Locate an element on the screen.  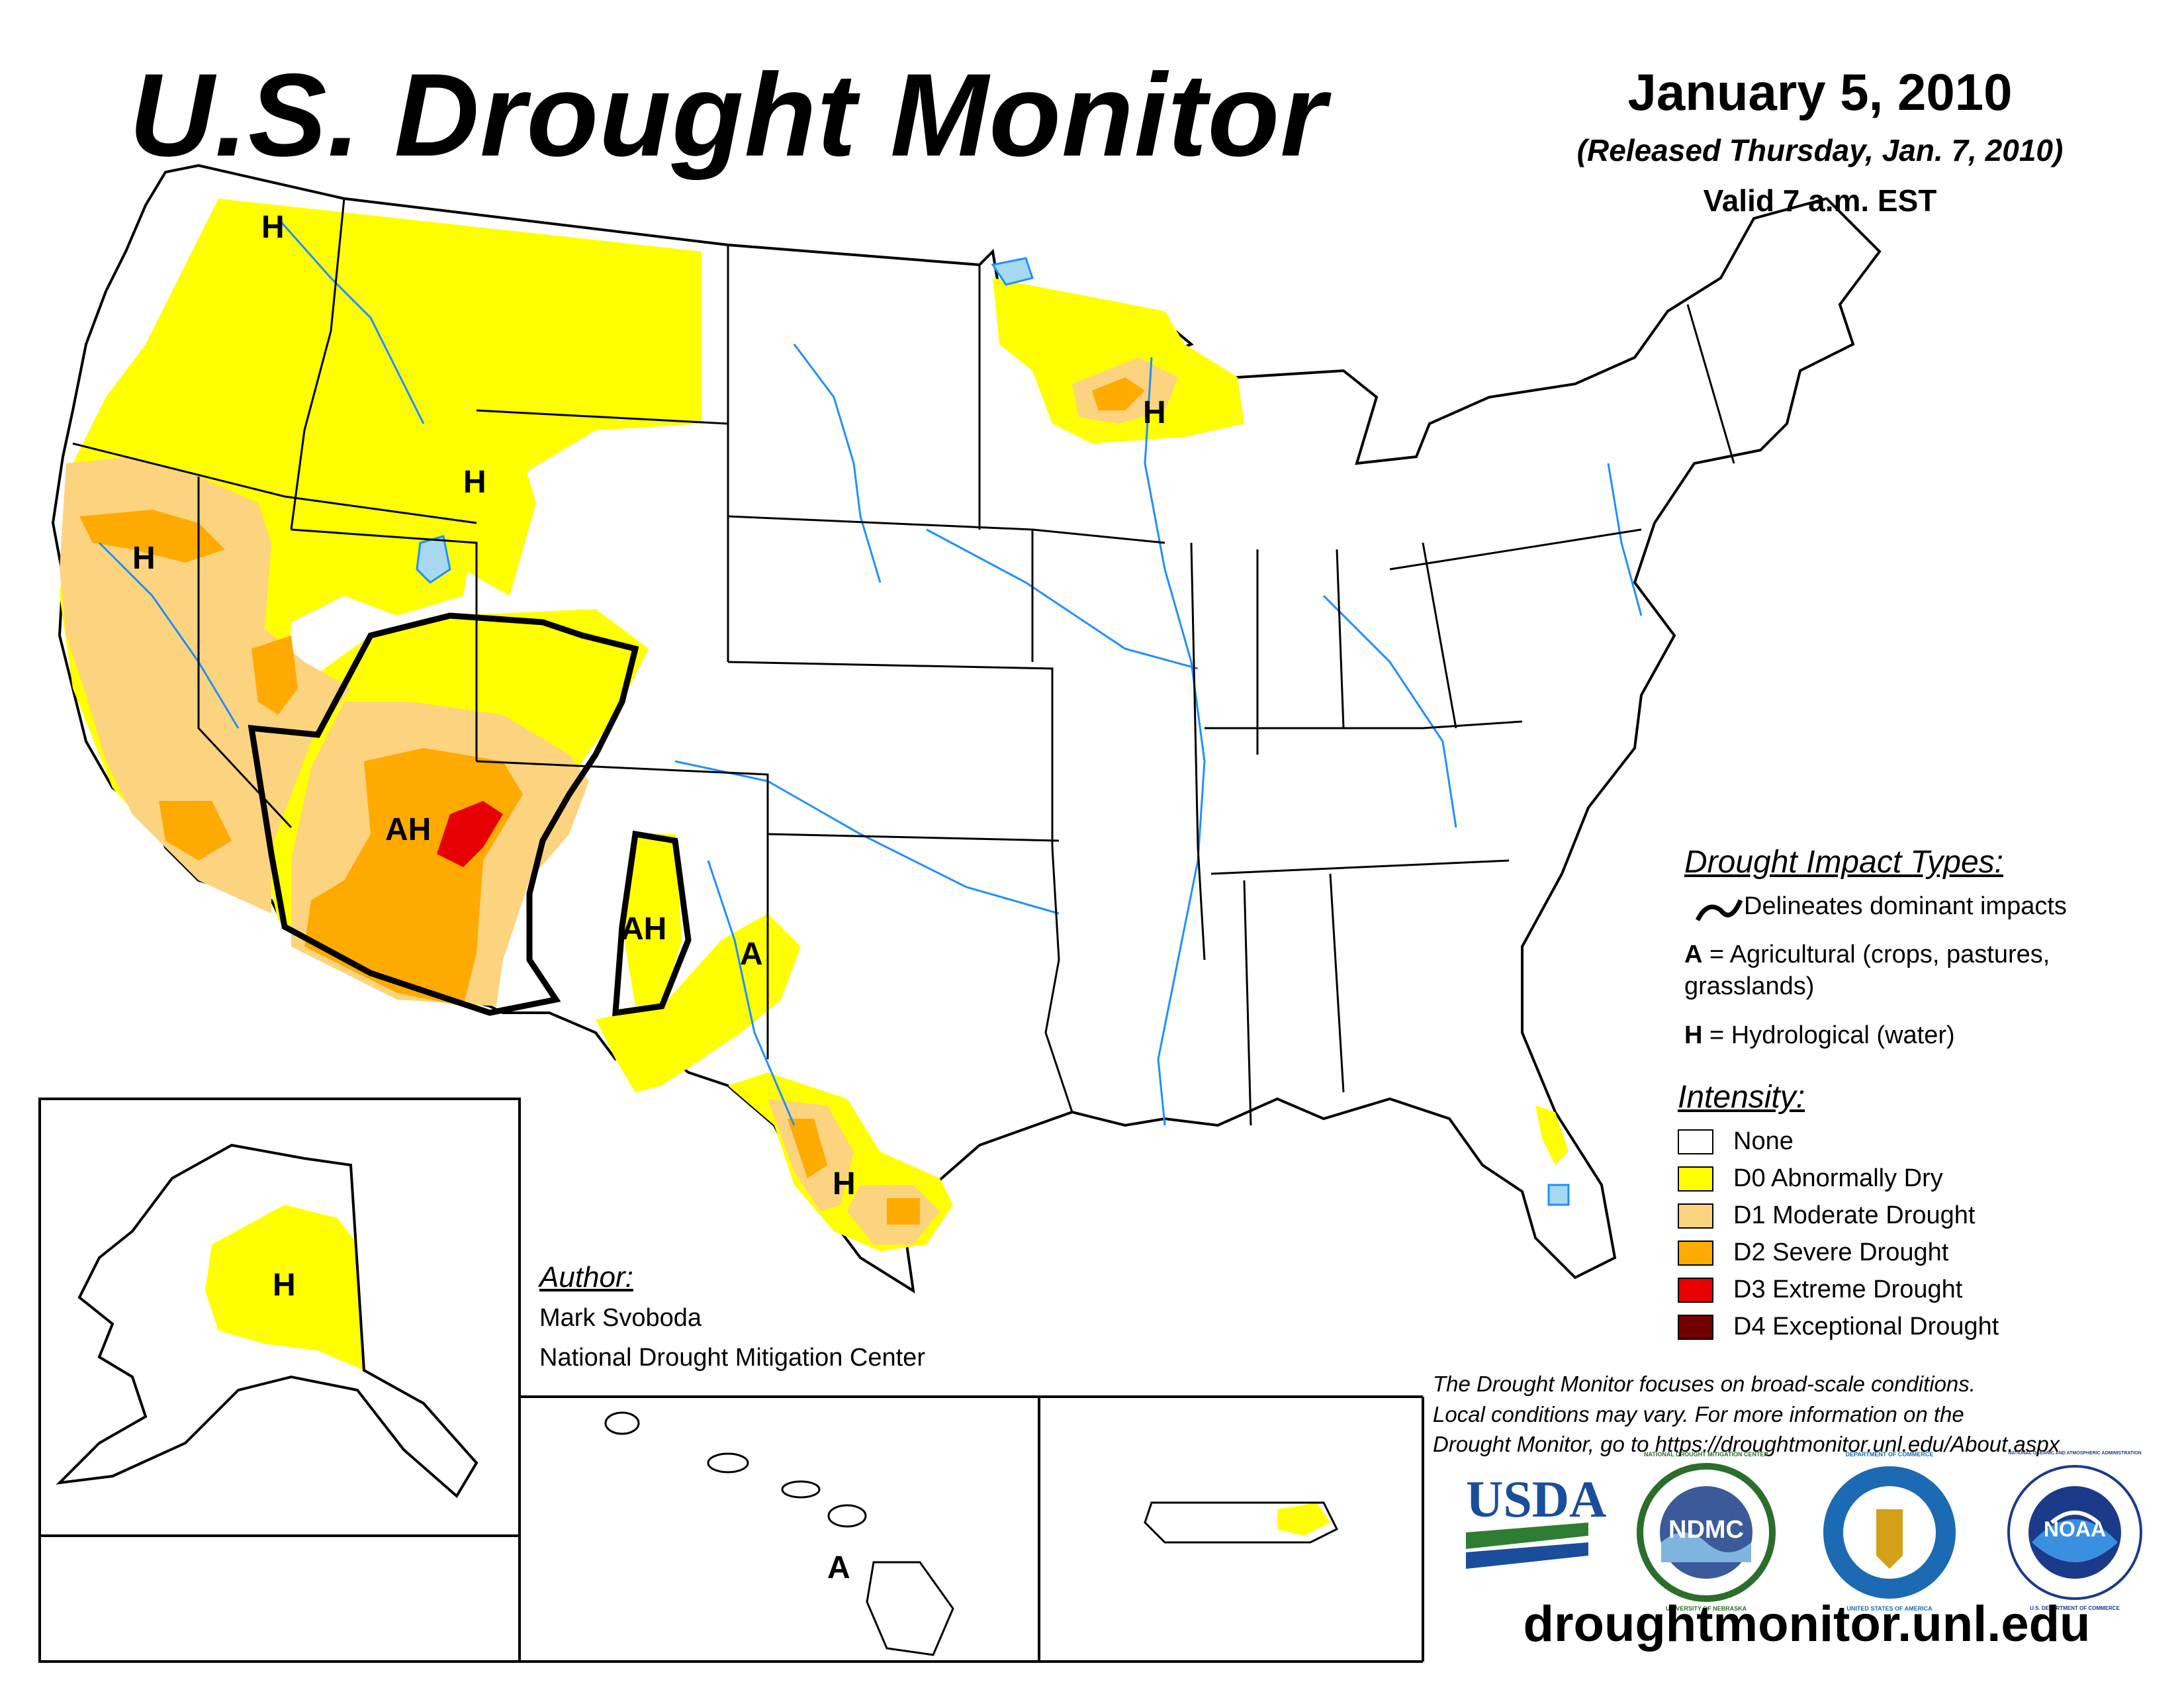
commerce-ring-bottom: UNITED STATES OF AMERICA is located at coordinates (1889, 1608).